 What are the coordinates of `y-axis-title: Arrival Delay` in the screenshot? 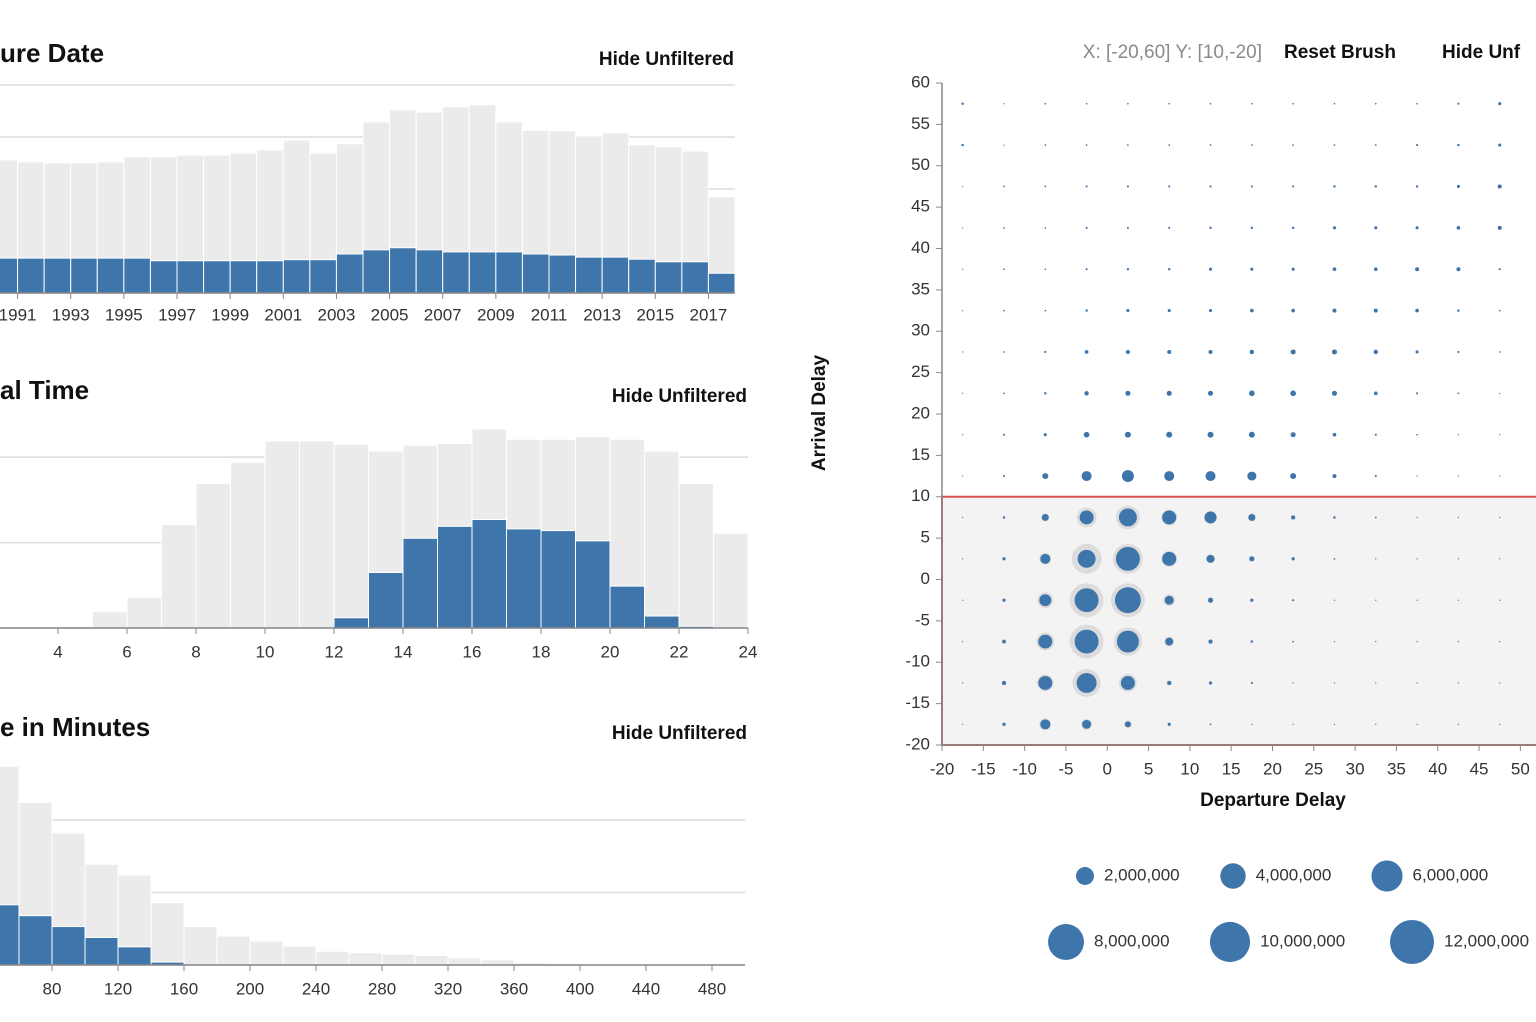 It's located at (819, 412).